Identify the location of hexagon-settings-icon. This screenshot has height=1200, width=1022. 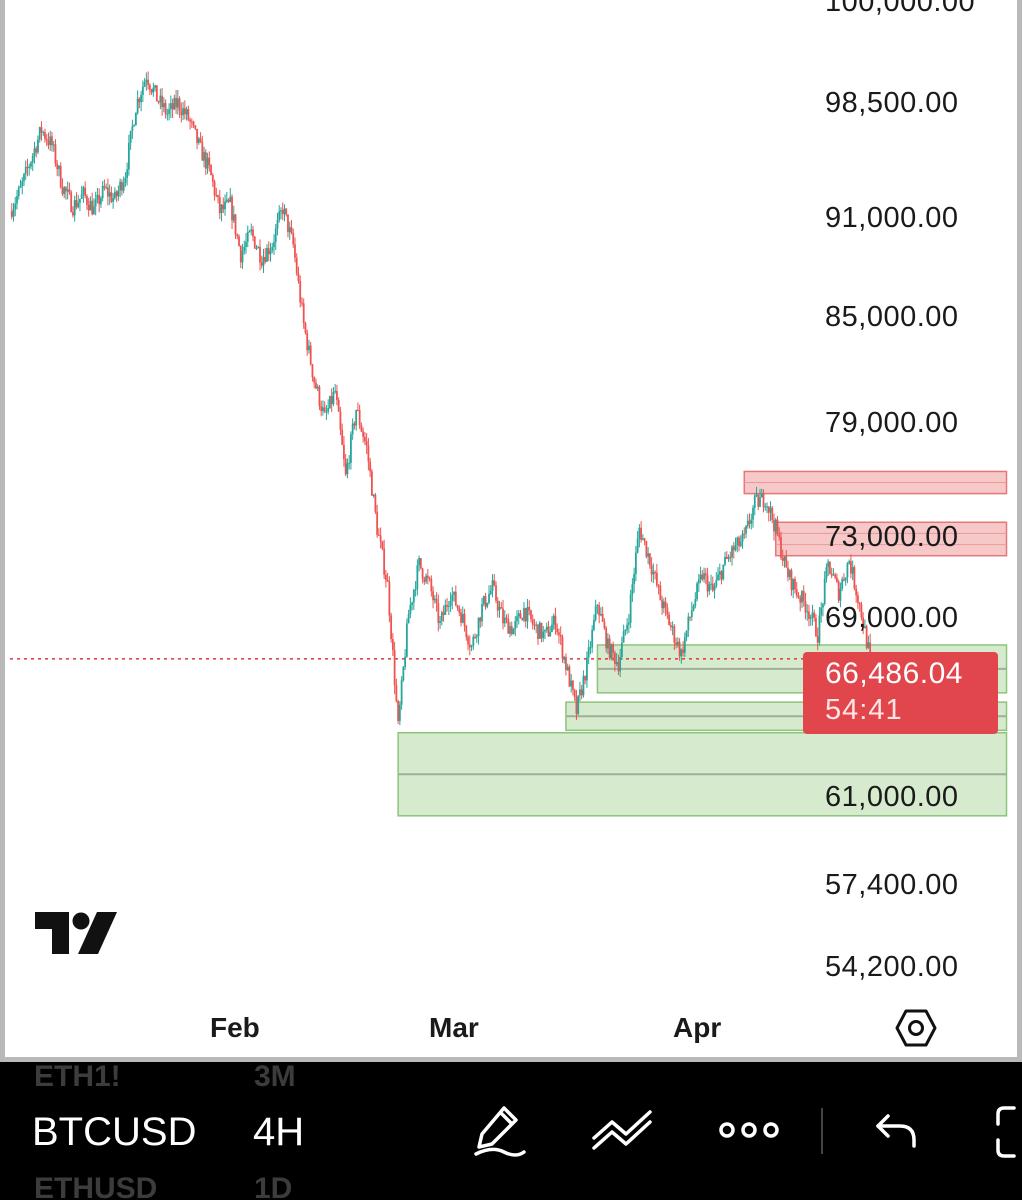
(916, 1028).